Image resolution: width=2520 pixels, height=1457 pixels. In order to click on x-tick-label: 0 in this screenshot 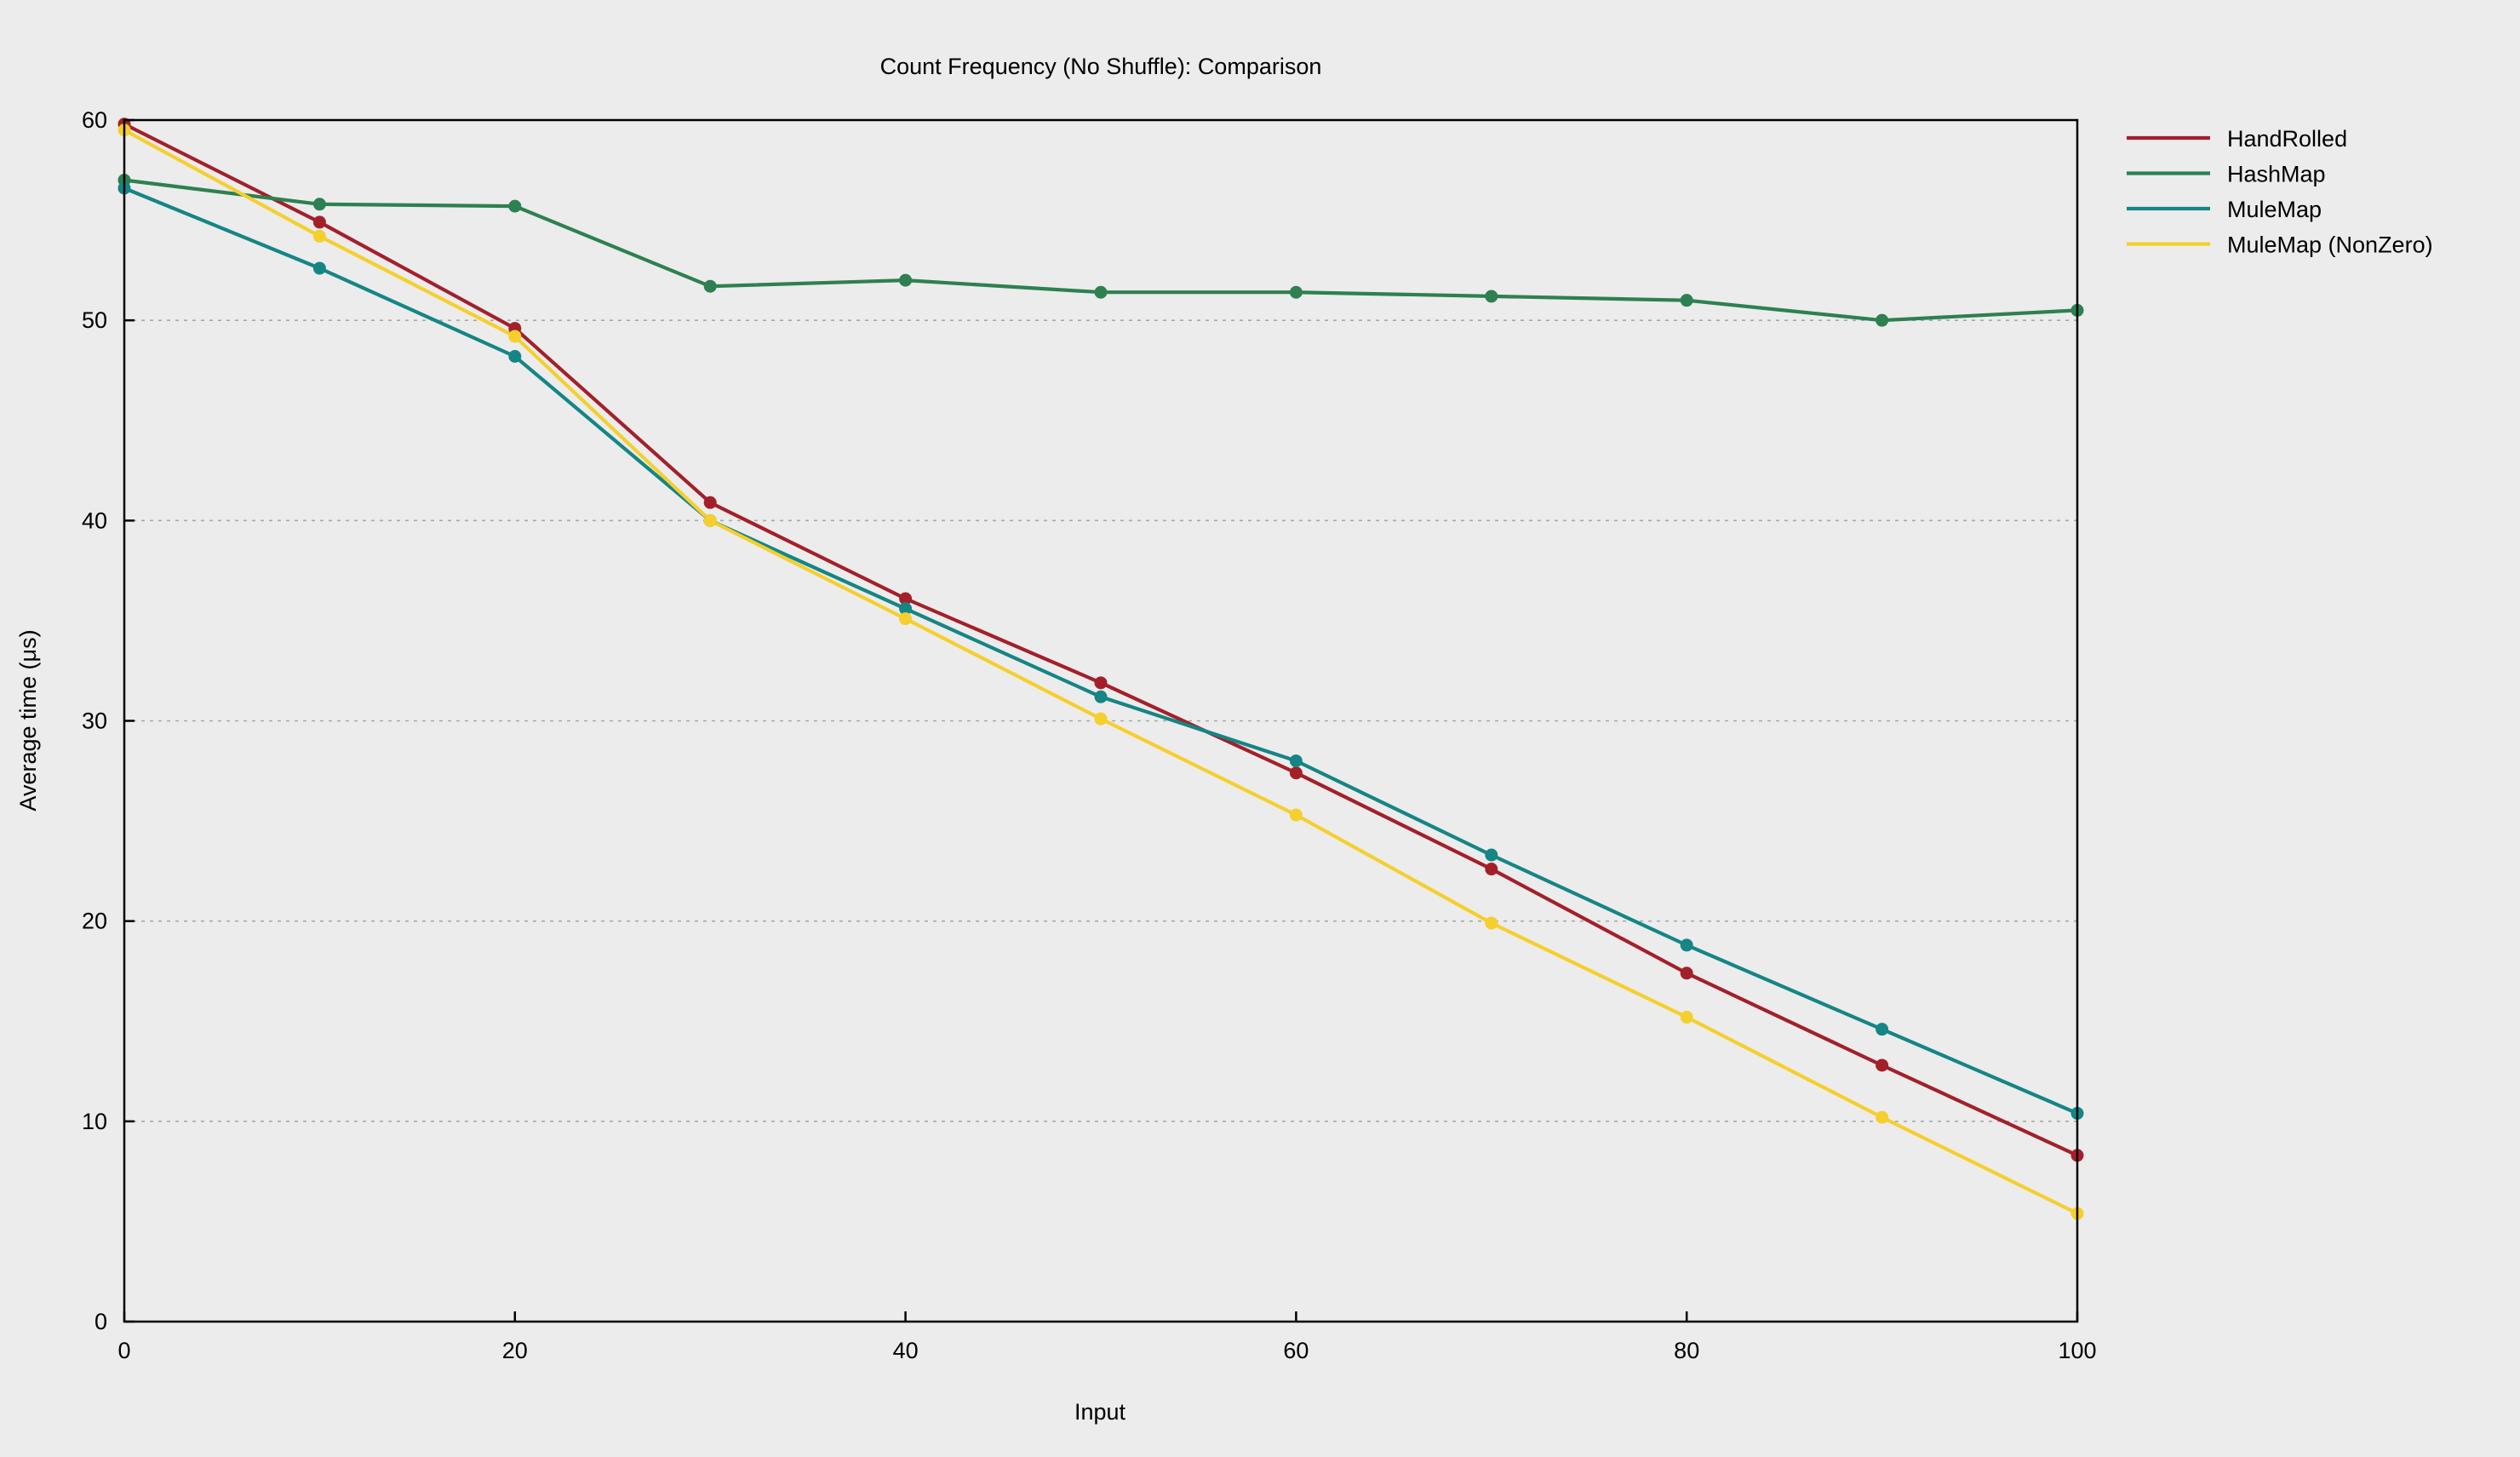, I will do `click(123, 1350)`.